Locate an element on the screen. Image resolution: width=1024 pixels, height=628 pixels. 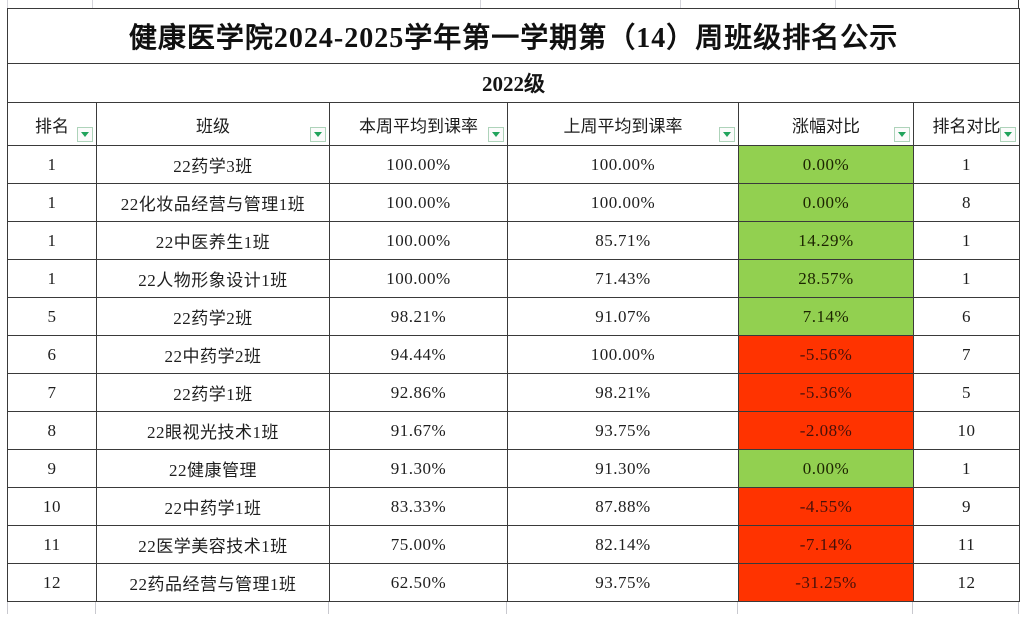
class-cell: 22中医养生1班 is located at coordinates (213, 240).